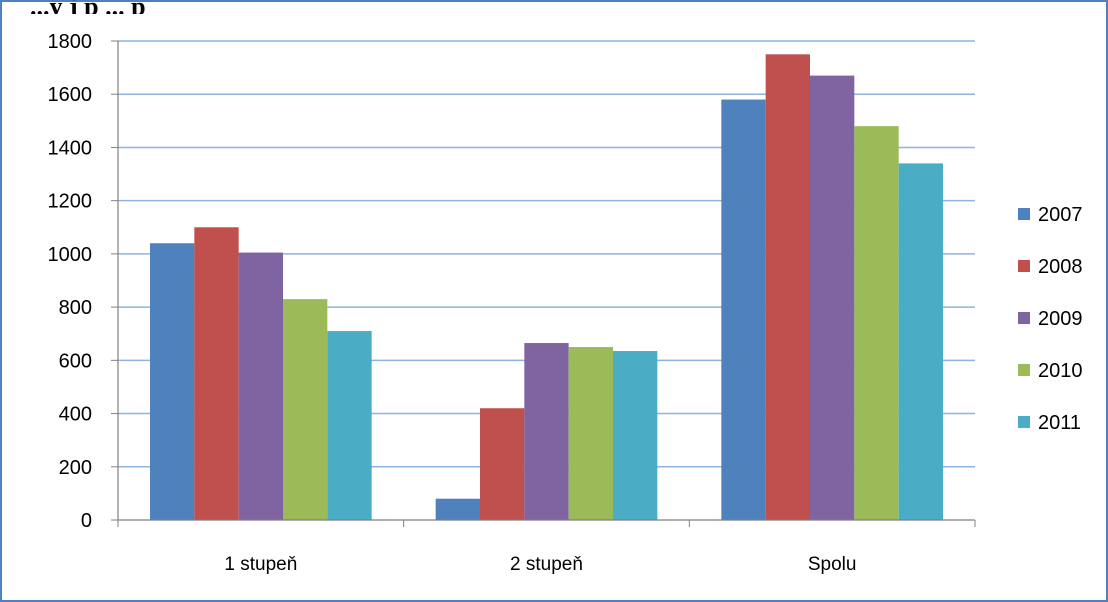 The height and width of the screenshot is (602, 1108). I want to click on legend-swatch-2007, so click(1024, 214).